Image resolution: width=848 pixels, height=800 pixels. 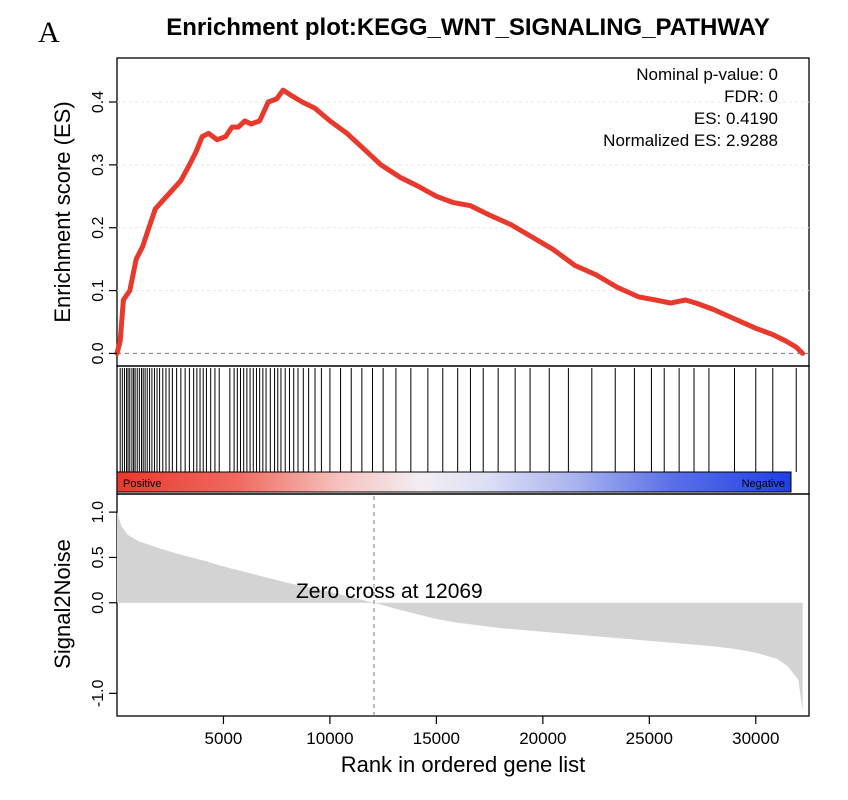 What do you see at coordinates (98, 290) in the screenshot?
I see `es-y-tick-label: 0.1` at bounding box center [98, 290].